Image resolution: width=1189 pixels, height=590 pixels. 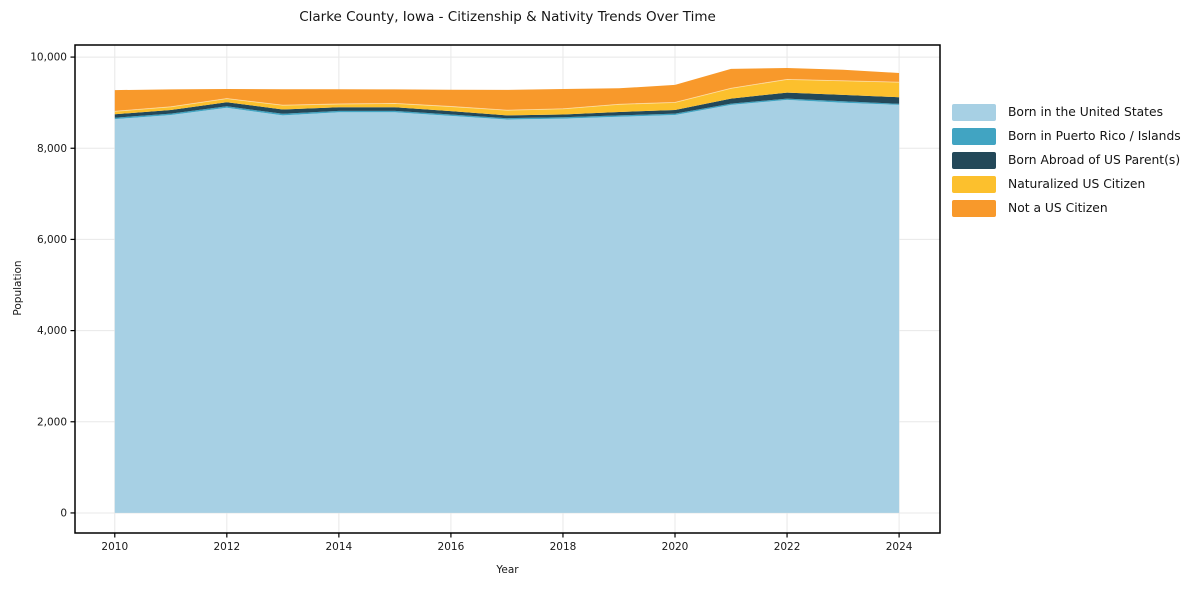 What do you see at coordinates (1077, 184) in the screenshot?
I see `legend-label: Naturalized US Citizen` at bounding box center [1077, 184].